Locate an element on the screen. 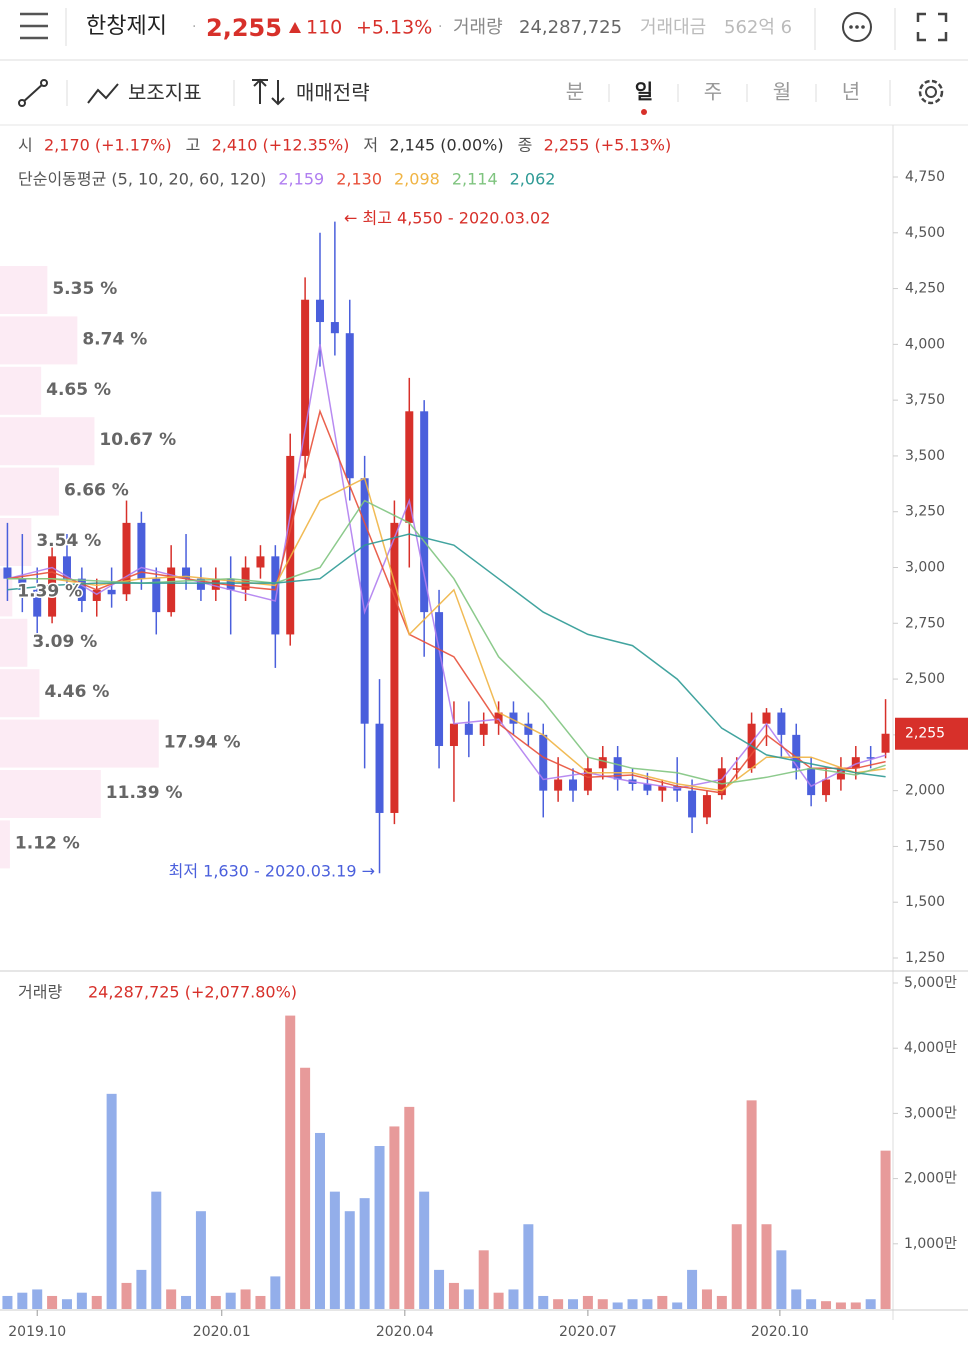  profile-label: 8.74 % is located at coordinates (114, 339).